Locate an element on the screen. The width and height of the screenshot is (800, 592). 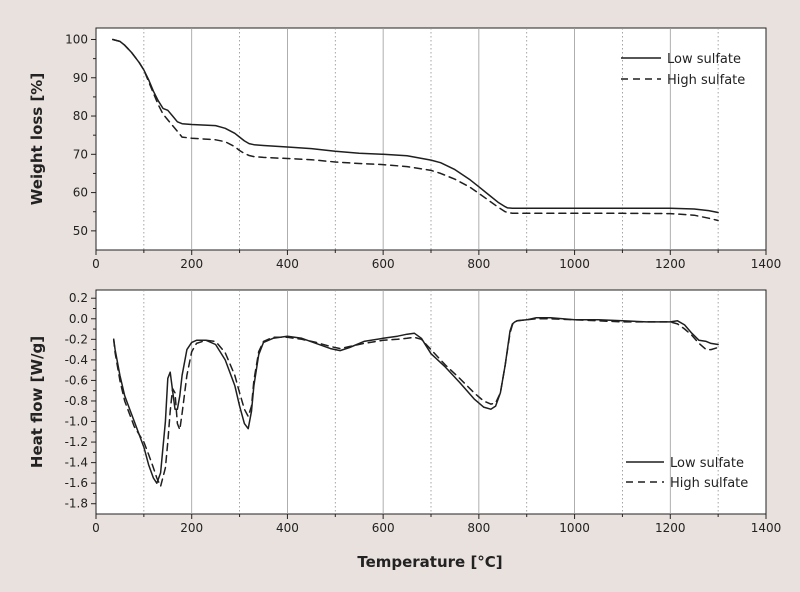
heat-y-tick-label: -0.6 is located at coordinates (76, 380).